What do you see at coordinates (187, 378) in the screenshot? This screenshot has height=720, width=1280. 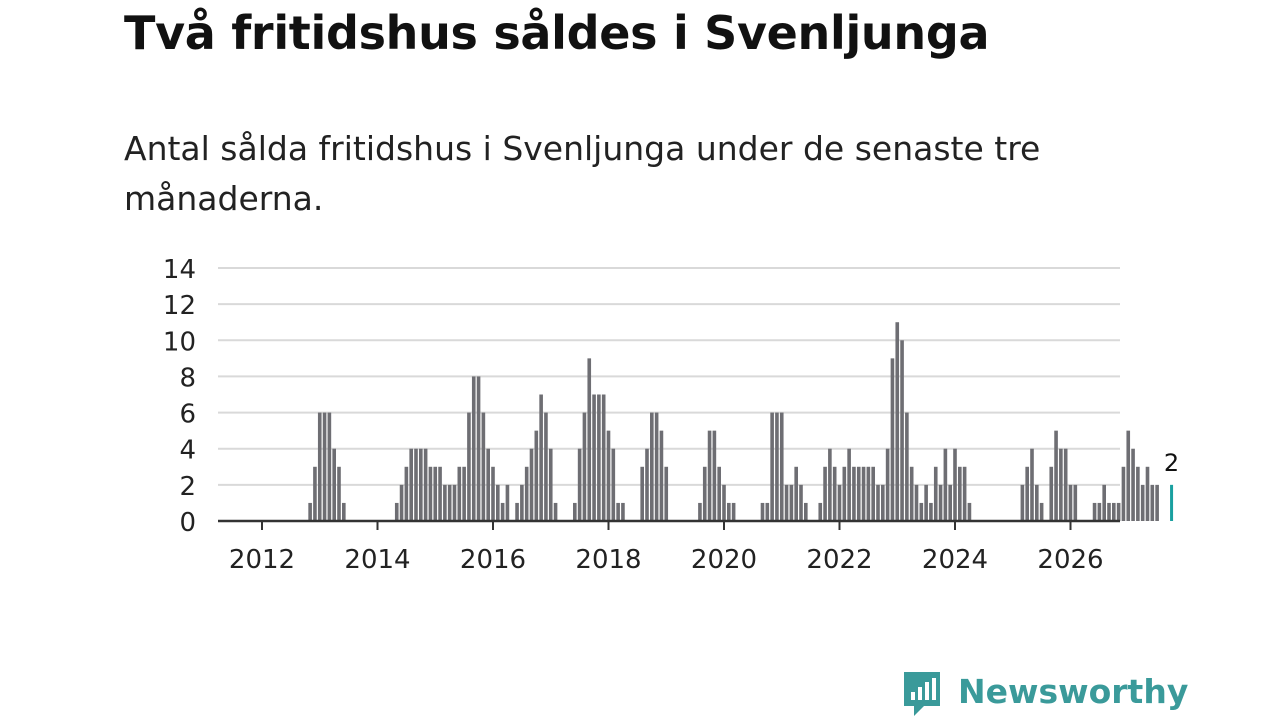 I see `y-tick-label: 8` at bounding box center [187, 378].